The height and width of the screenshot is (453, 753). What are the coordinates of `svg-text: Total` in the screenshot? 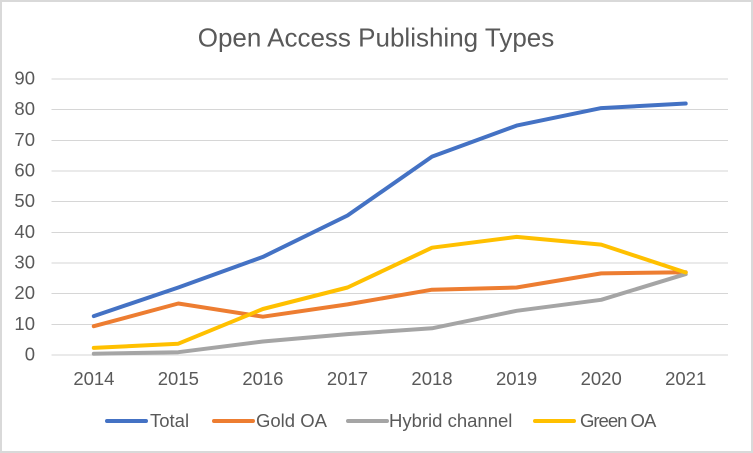 It's located at (169, 420).